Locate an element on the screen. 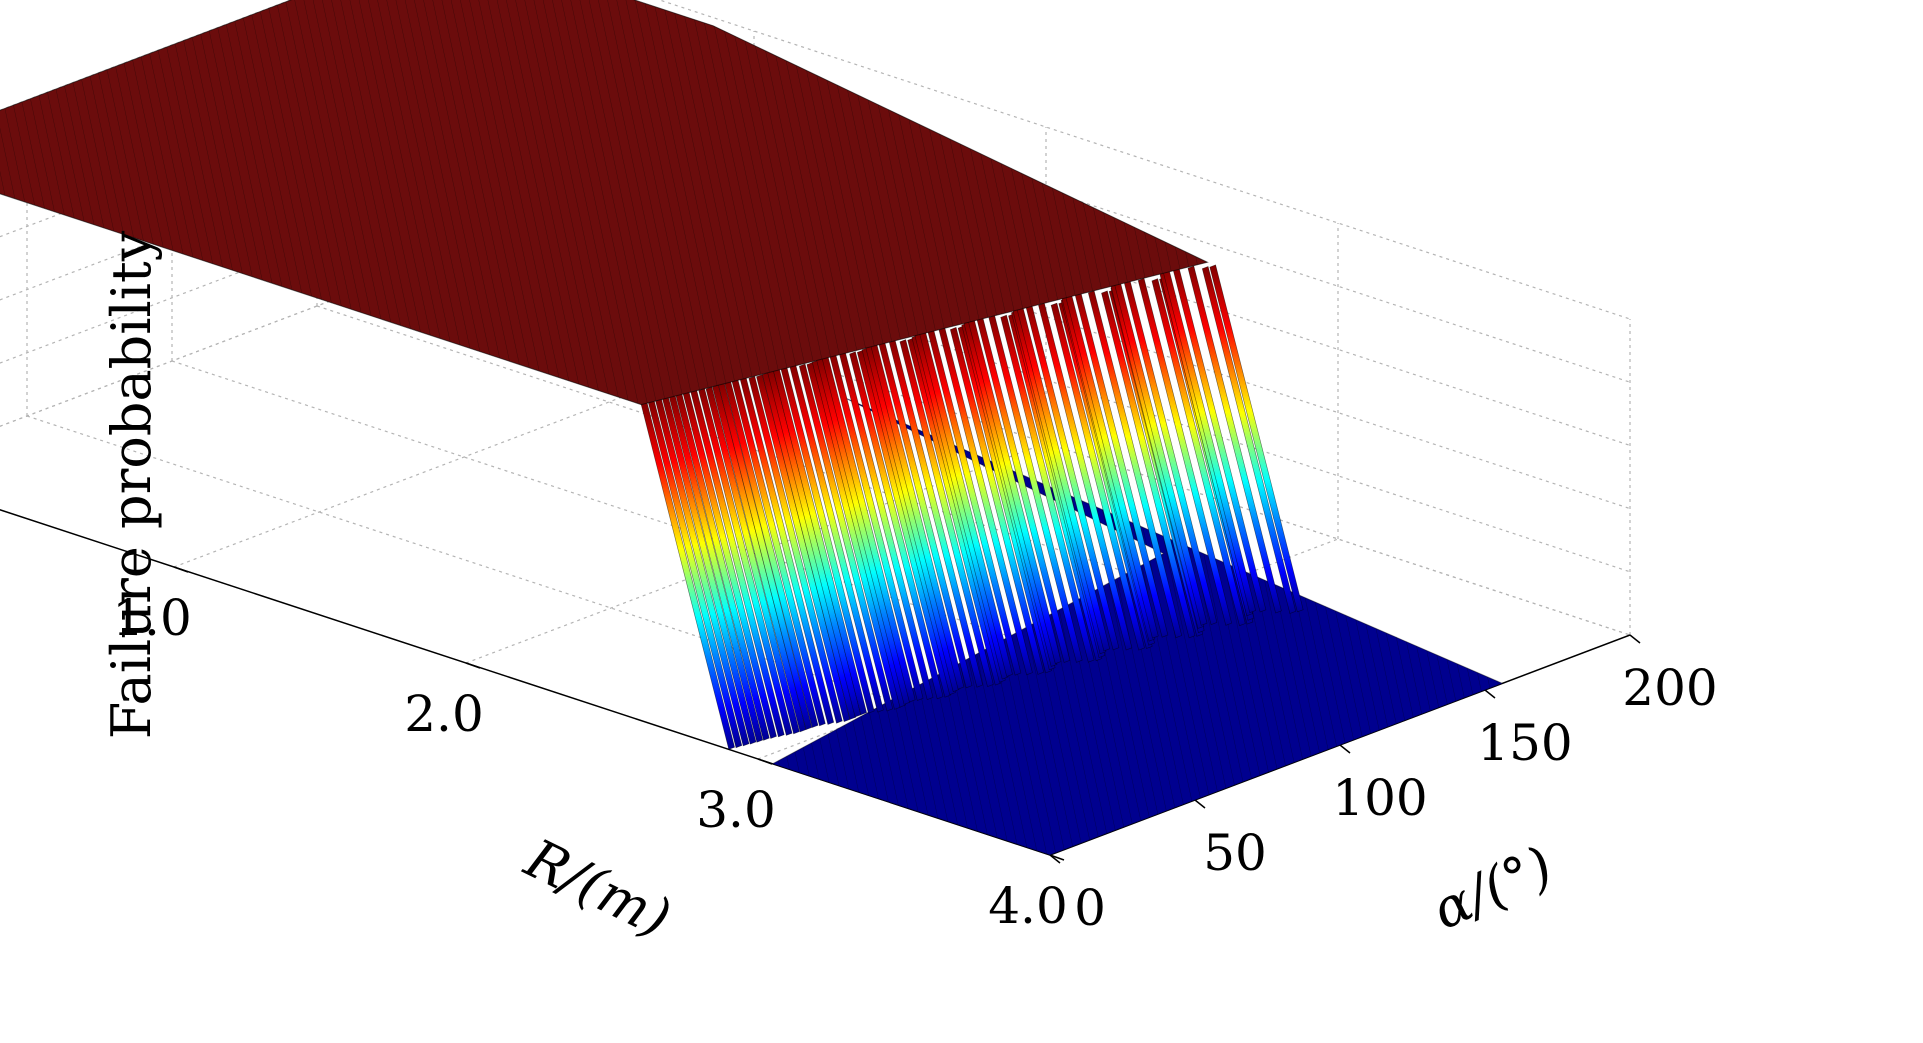 The image size is (1923, 1043). y-tick-label: 100 is located at coordinates (1379, 798).